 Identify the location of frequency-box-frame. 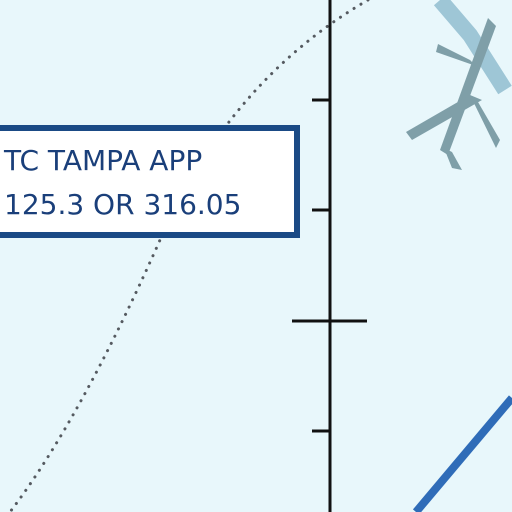
(150, 181).